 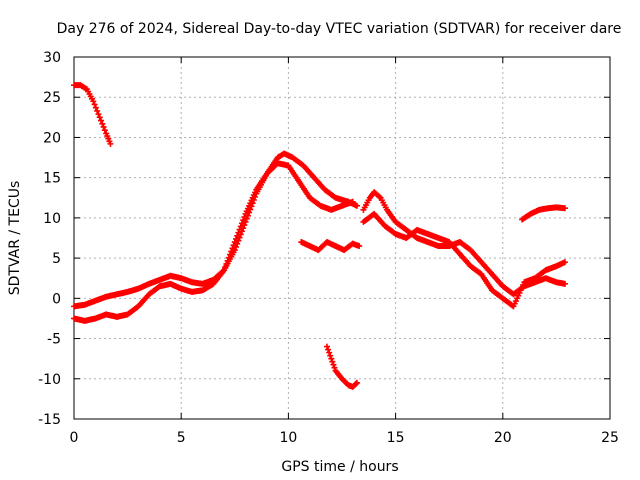 I want to click on x-tick-label: 0, so click(x=74, y=438).